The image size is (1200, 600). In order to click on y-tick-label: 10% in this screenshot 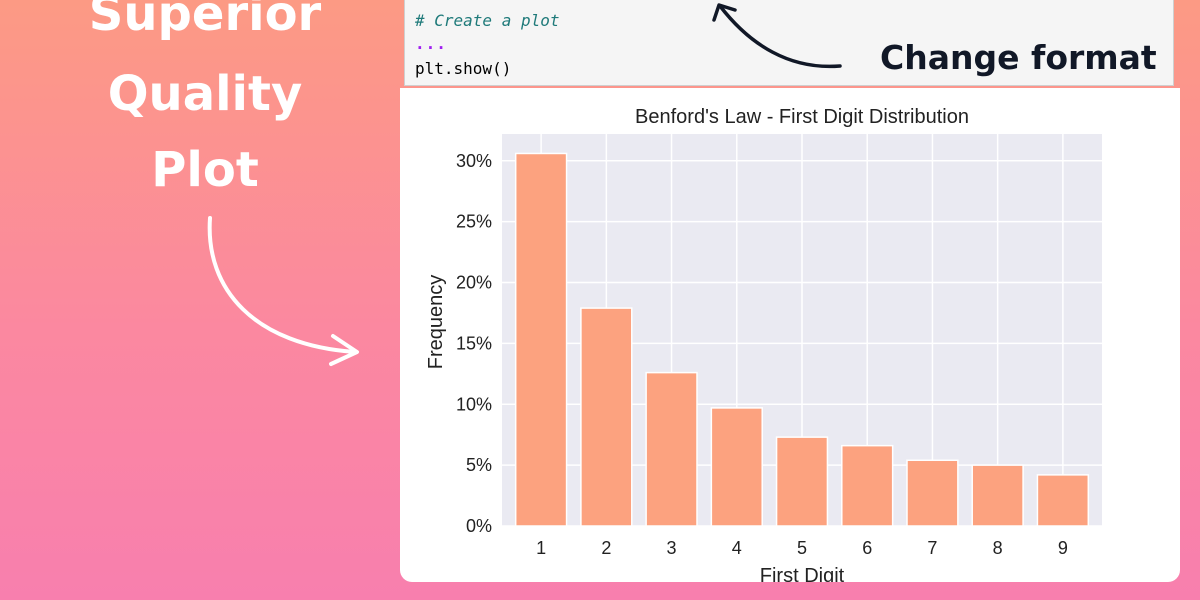, I will do `click(474, 404)`.